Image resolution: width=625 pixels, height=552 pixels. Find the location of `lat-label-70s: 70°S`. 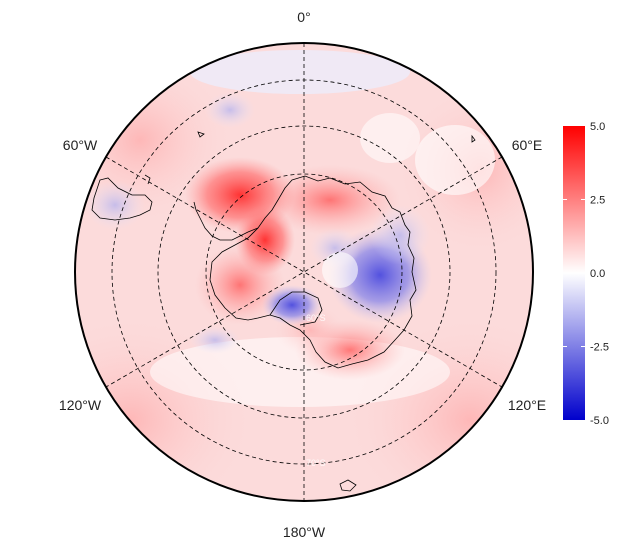

lat-label-70s: 70°S is located at coordinates (316, 463).